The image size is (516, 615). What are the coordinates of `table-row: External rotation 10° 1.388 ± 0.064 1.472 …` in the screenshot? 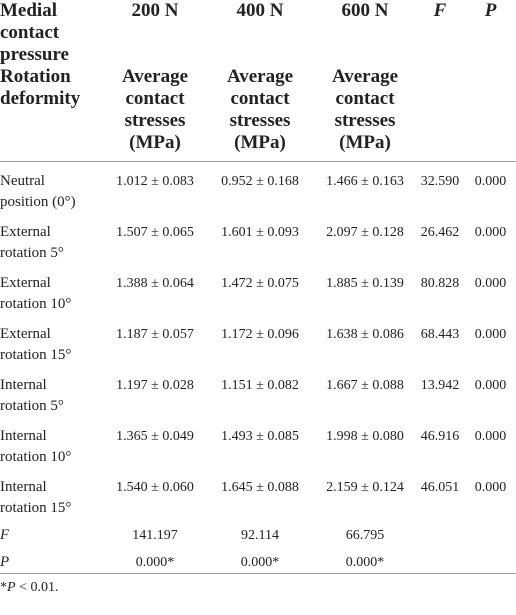 It's located at (258, 289).